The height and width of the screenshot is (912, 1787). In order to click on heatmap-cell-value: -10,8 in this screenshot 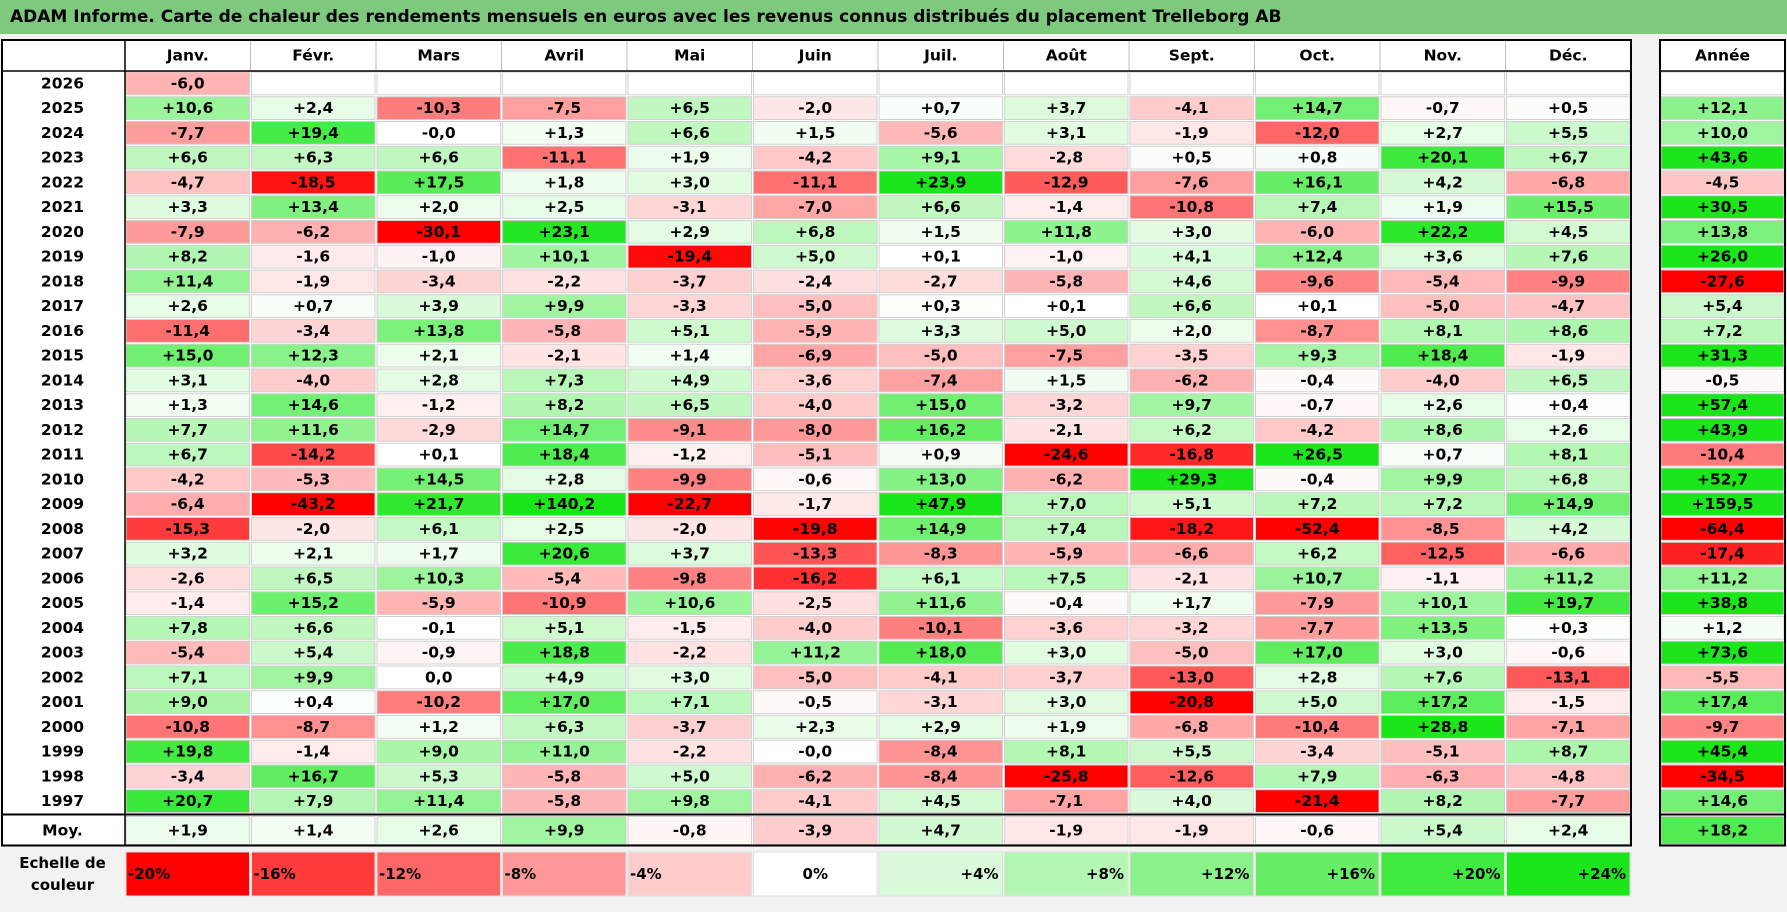, I will do `click(187, 727)`.